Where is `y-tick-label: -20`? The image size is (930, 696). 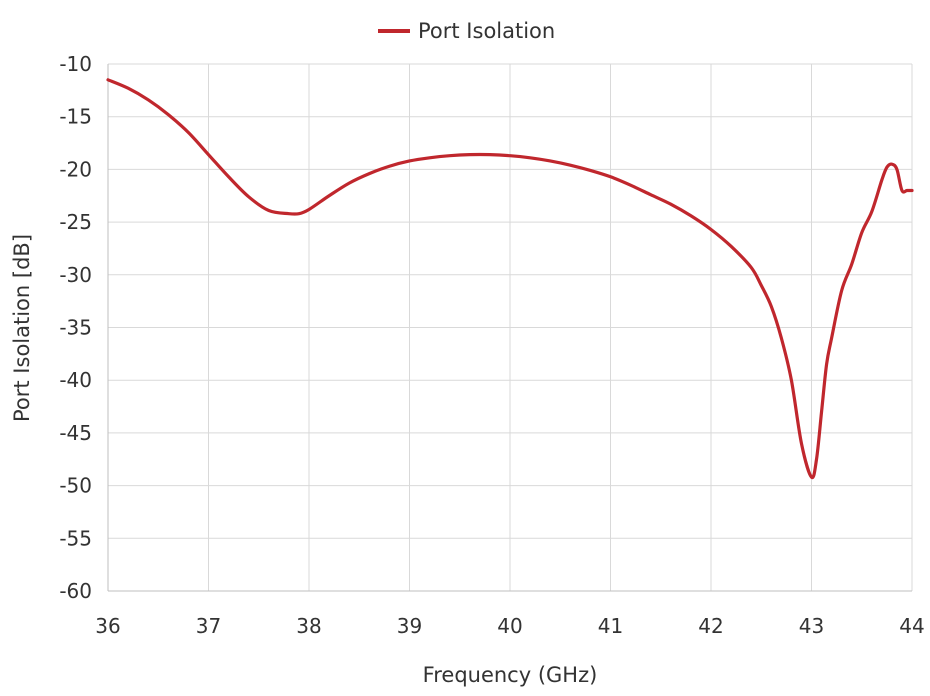
y-tick-label: -20 is located at coordinates (75, 169).